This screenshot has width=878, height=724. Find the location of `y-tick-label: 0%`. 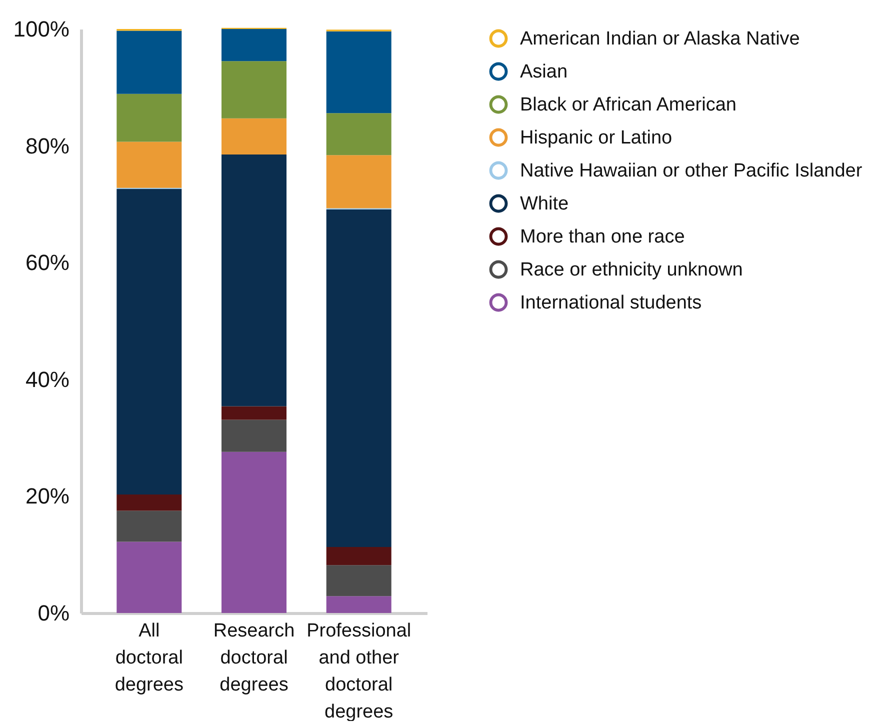

y-tick-label: 0% is located at coordinates (54, 613).